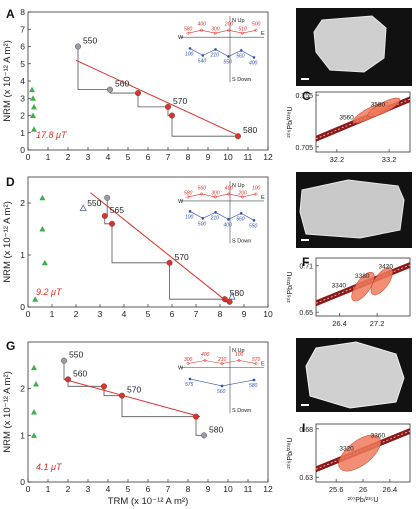 The width and height of the screenshot is (416, 509). What do you see at coordinates (229, 188) in the screenshot?
I see `inset-red-label: 400` at bounding box center [229, 188].